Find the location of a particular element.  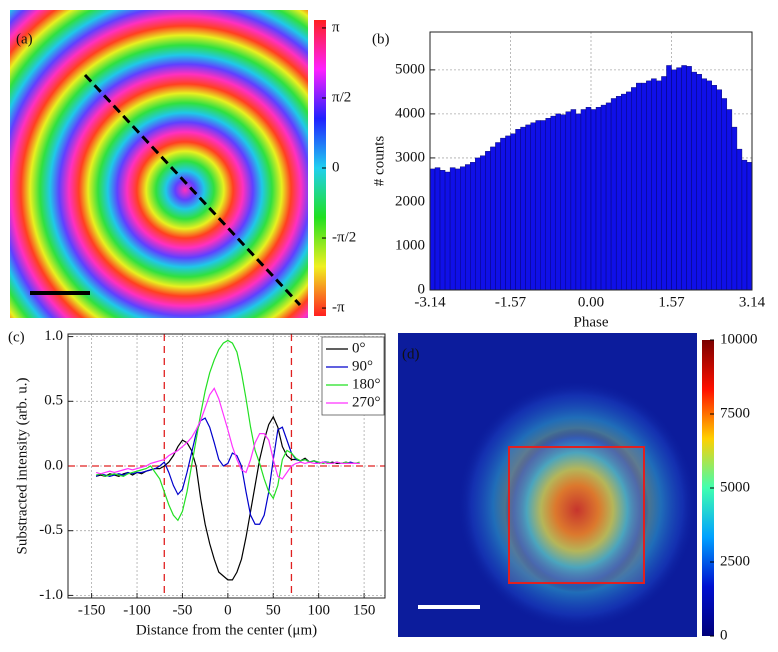

y-axis-label: # counts is located at coordinates (379, 161).